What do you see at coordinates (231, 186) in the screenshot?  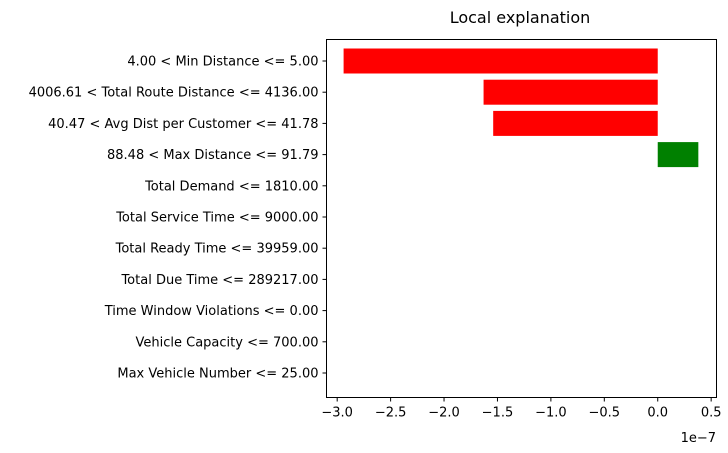 I see `y-tick-label: Total Demand <= 1810.00` at bounding box center [231, 186].